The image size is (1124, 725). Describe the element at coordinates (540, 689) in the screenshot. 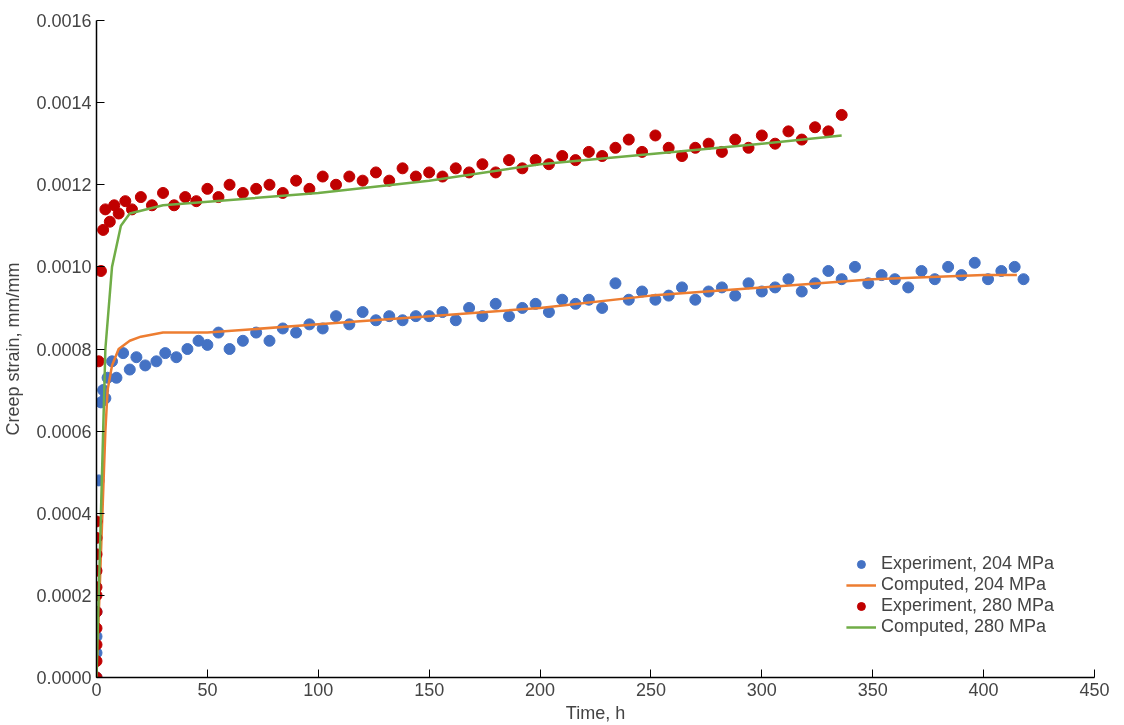

I see `x-tick-label: 200` at that location.